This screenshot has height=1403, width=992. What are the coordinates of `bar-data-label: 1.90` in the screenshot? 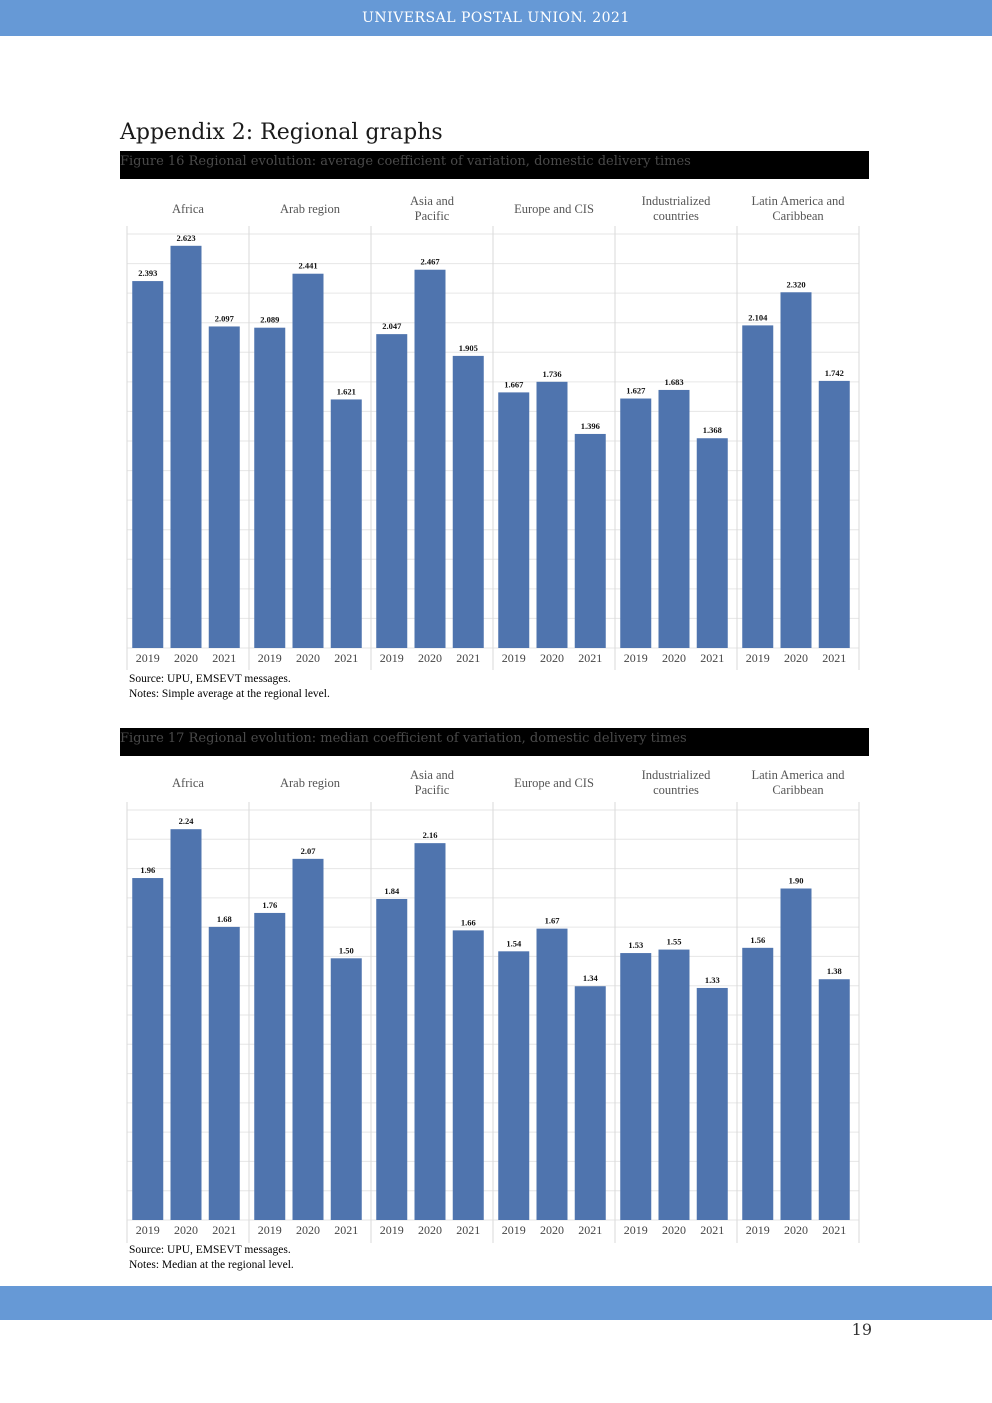 It's located at (796, 881).